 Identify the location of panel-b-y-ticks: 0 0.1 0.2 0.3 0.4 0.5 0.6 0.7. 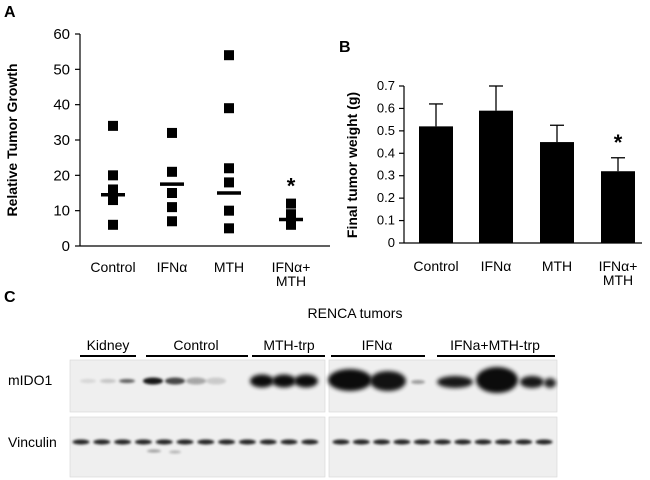
(390, 164).